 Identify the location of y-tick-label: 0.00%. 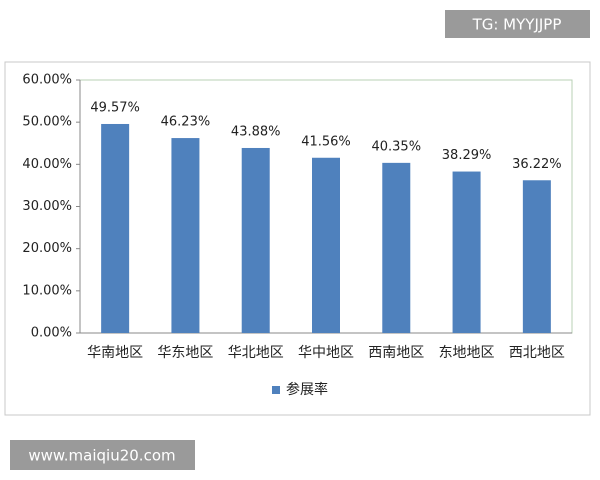
(51, 333).